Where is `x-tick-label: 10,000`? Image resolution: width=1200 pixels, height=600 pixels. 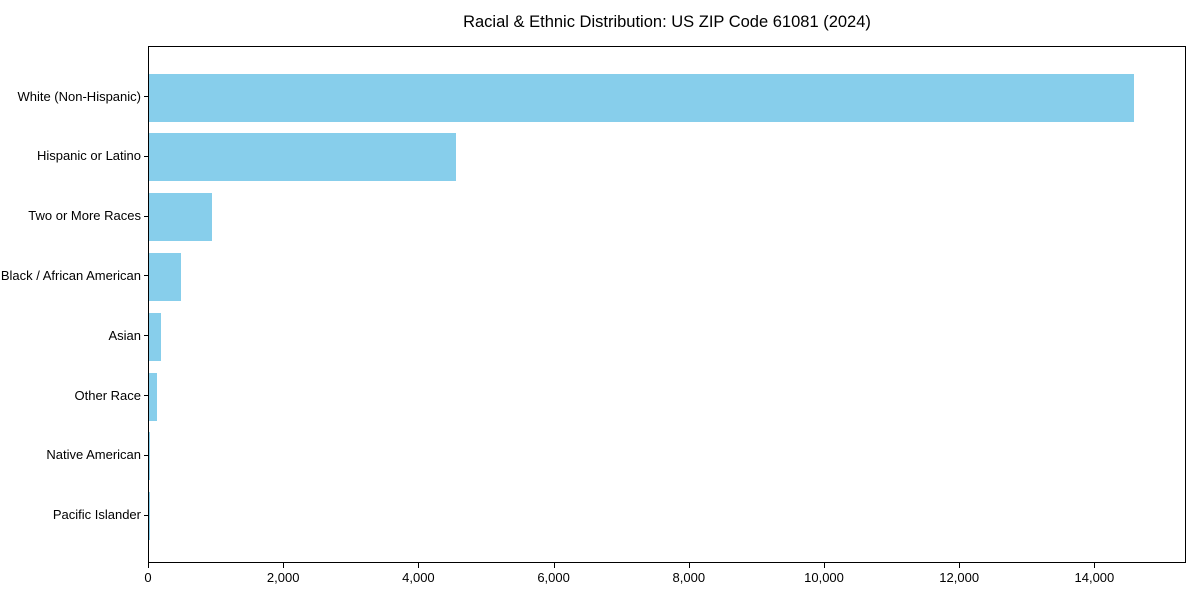
x-tick-label: 10,000 is located at coordinates (824, 577).